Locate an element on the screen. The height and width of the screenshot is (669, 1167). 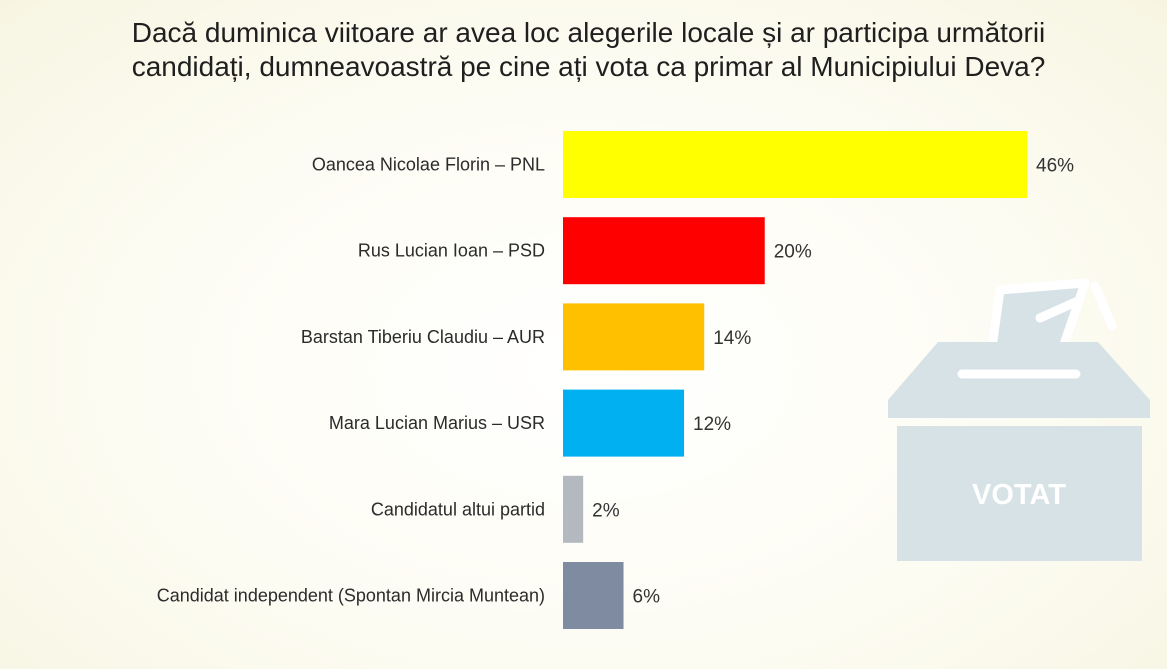
value-label: 14% is located at coordinates (732, 338).